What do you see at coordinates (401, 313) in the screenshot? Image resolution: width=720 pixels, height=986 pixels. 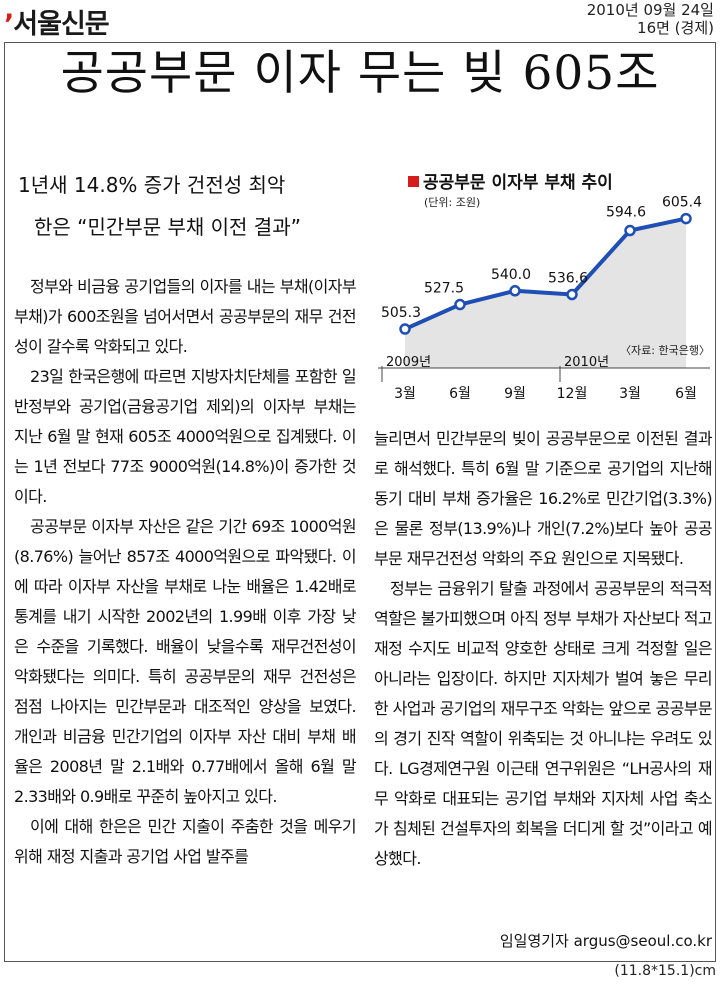 I see `data-label: 505.3` at bounding box center [401, 313].